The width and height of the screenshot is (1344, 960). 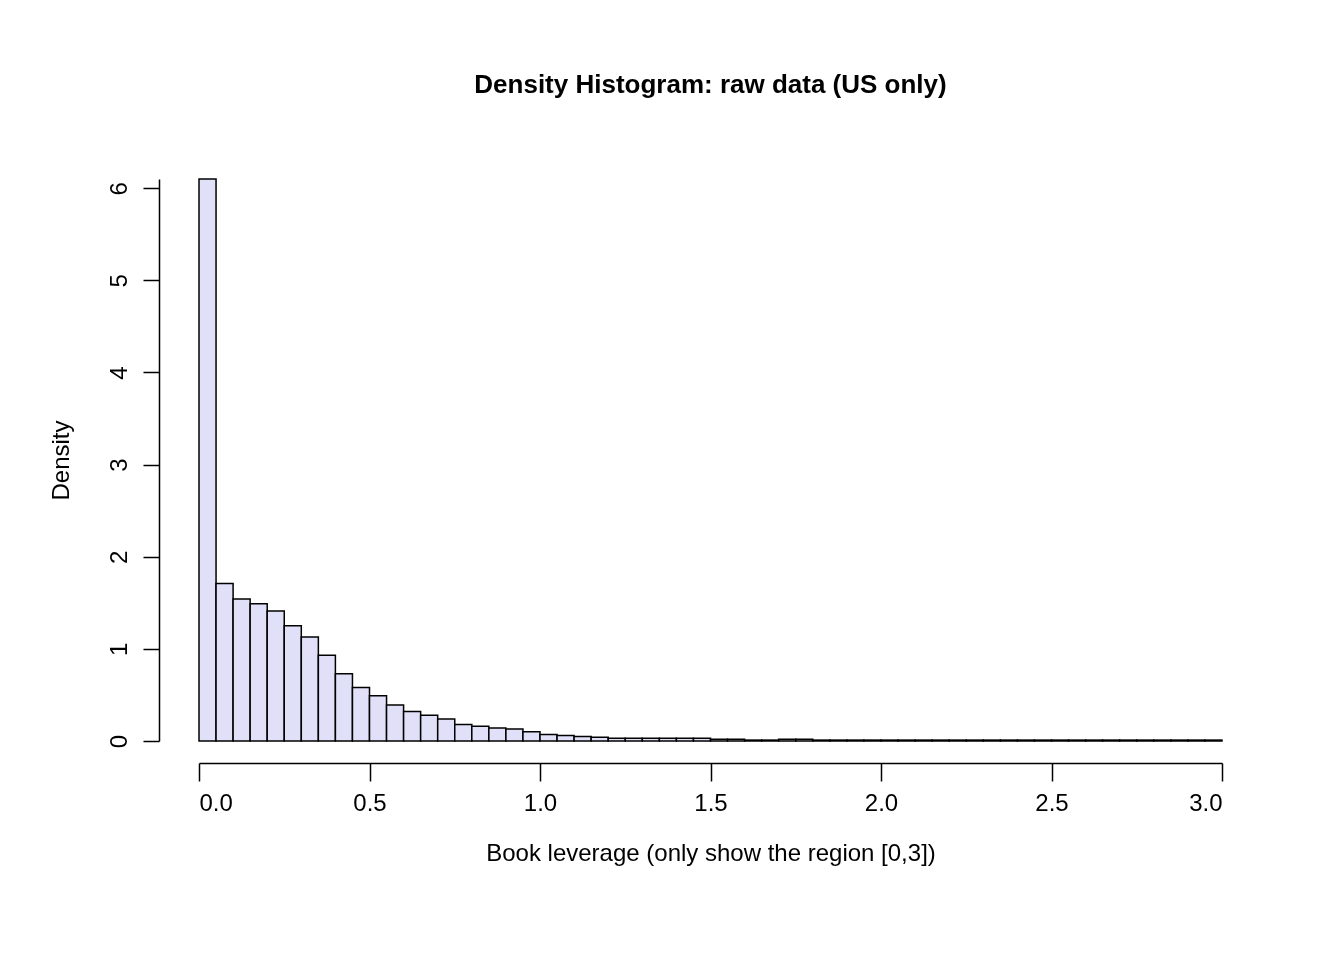 What do you see at coordinates (711, 852) in the screenshot?
I see `x-axis-title: Book leverage (only show the region [0,3])` at bounding box center [711, 852].